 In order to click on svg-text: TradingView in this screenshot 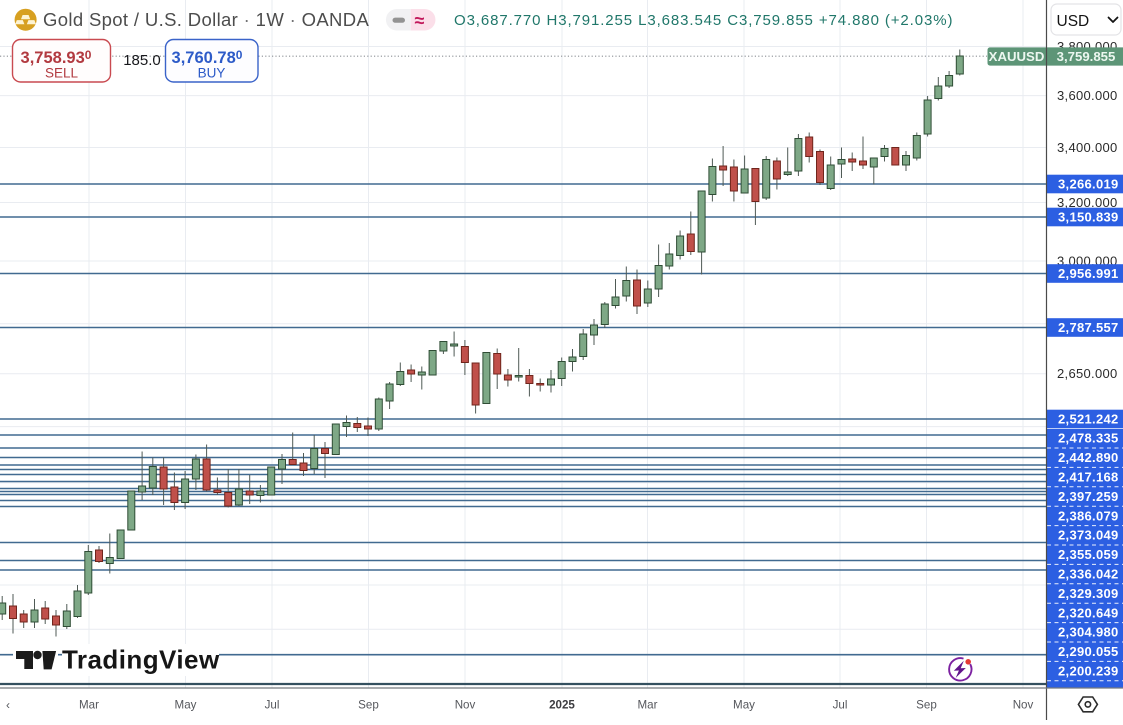, I will do `click(141, 660)`.